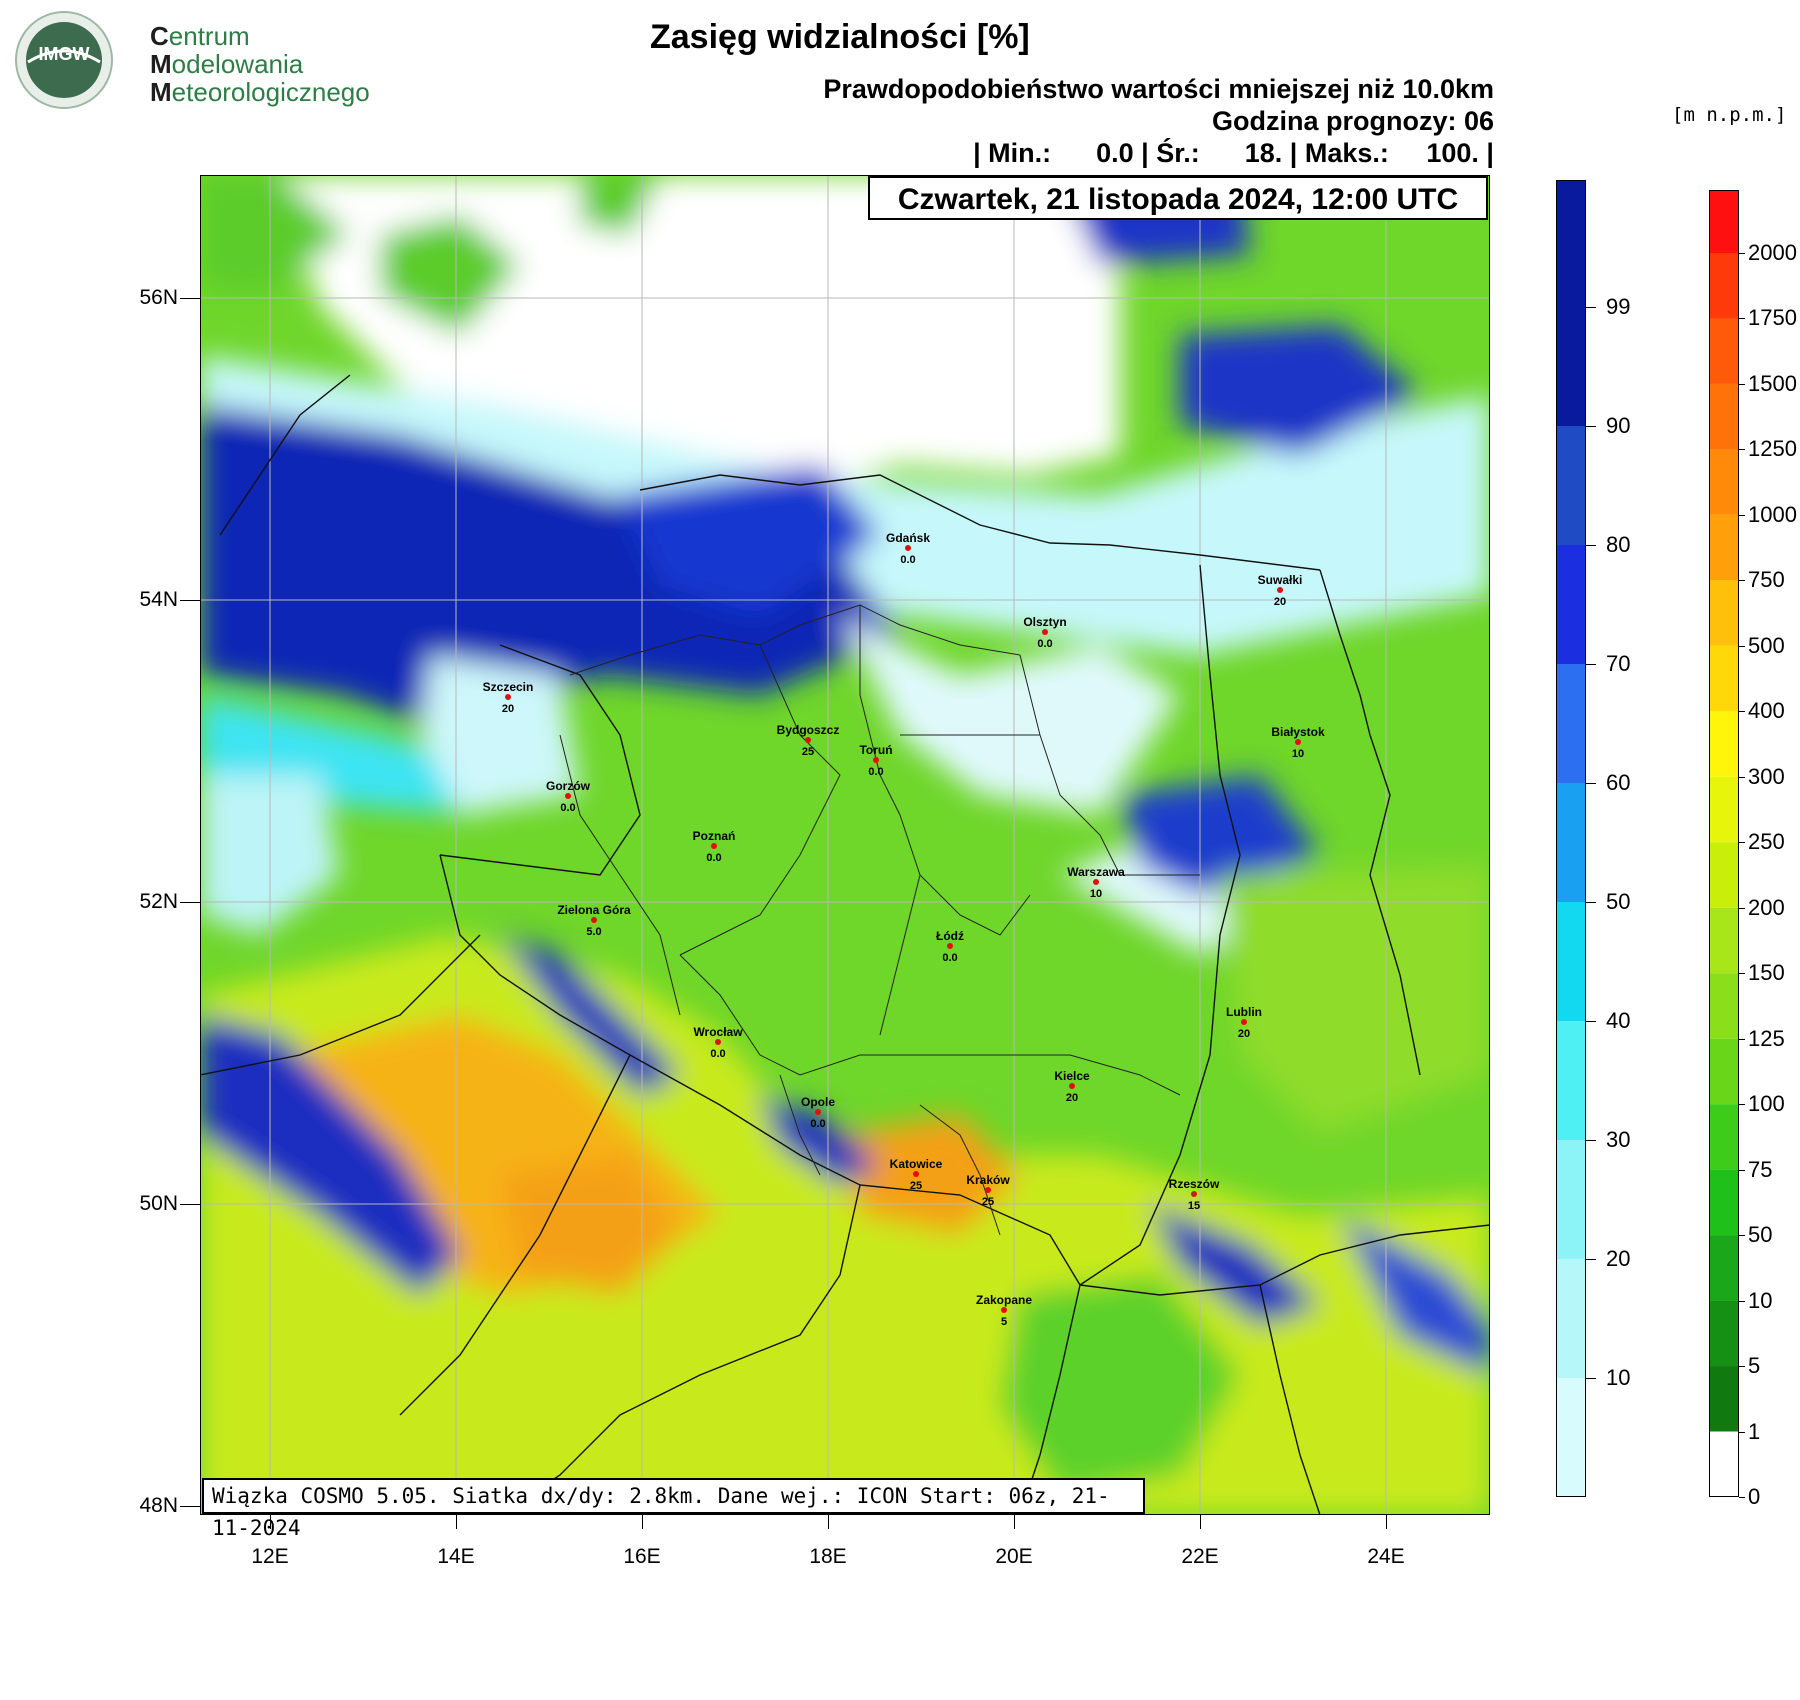 Image resolution: width=1800 pixels, height=1700 pixels. What do you see at coordinates (1194, 1206) in the screenshot?
I see `city-value: 15` at bounding box center [1194, 1206].